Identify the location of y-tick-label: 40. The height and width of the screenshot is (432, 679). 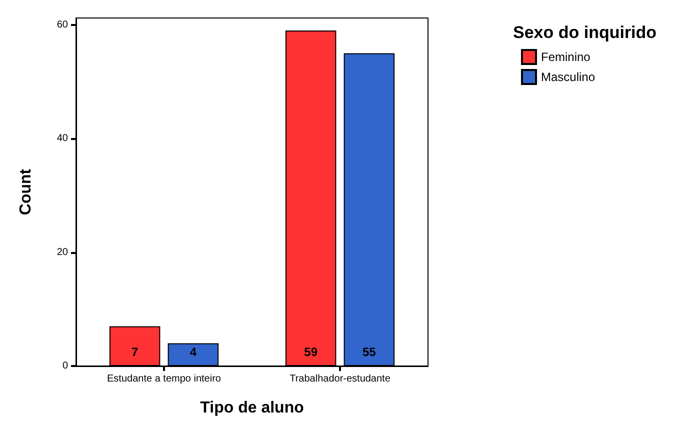
(62, 138).